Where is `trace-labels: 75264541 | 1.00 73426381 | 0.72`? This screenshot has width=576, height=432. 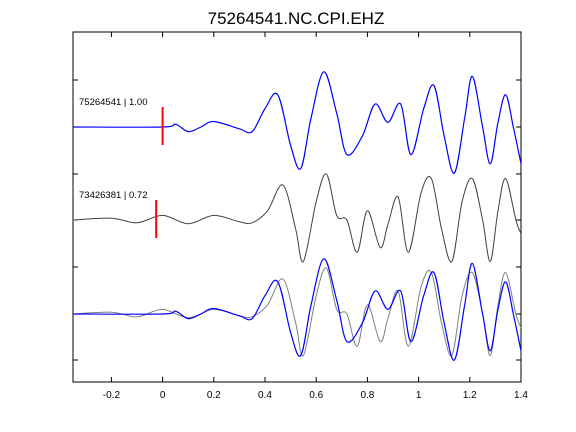
trace-labels: 75264541 | 1.00 73426381 | 0.72 is located at coordinates (113, 149).